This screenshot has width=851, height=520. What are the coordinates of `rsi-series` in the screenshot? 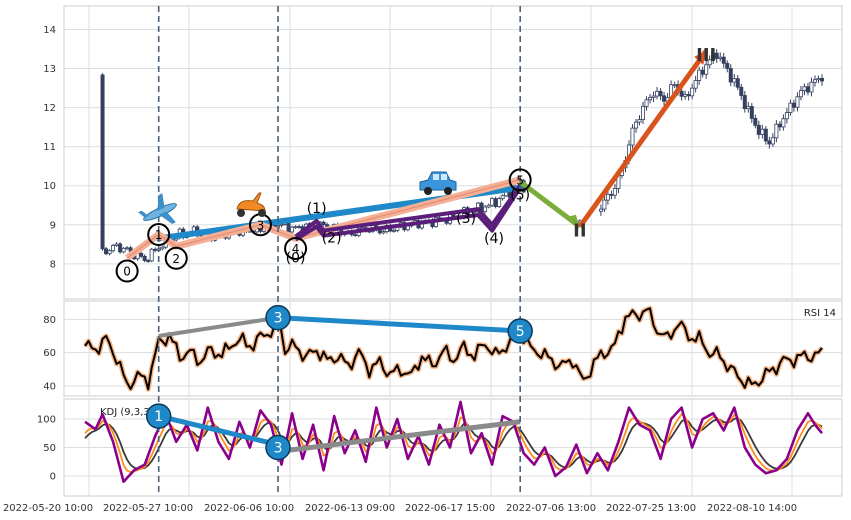 It's located at (453, 348).